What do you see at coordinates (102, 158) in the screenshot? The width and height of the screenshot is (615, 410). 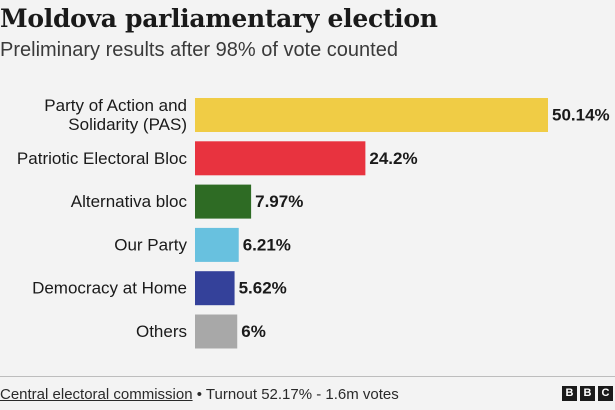 I see `category-label-1: Patriotic Electoral Bloc` at bounding box center [102, 158].